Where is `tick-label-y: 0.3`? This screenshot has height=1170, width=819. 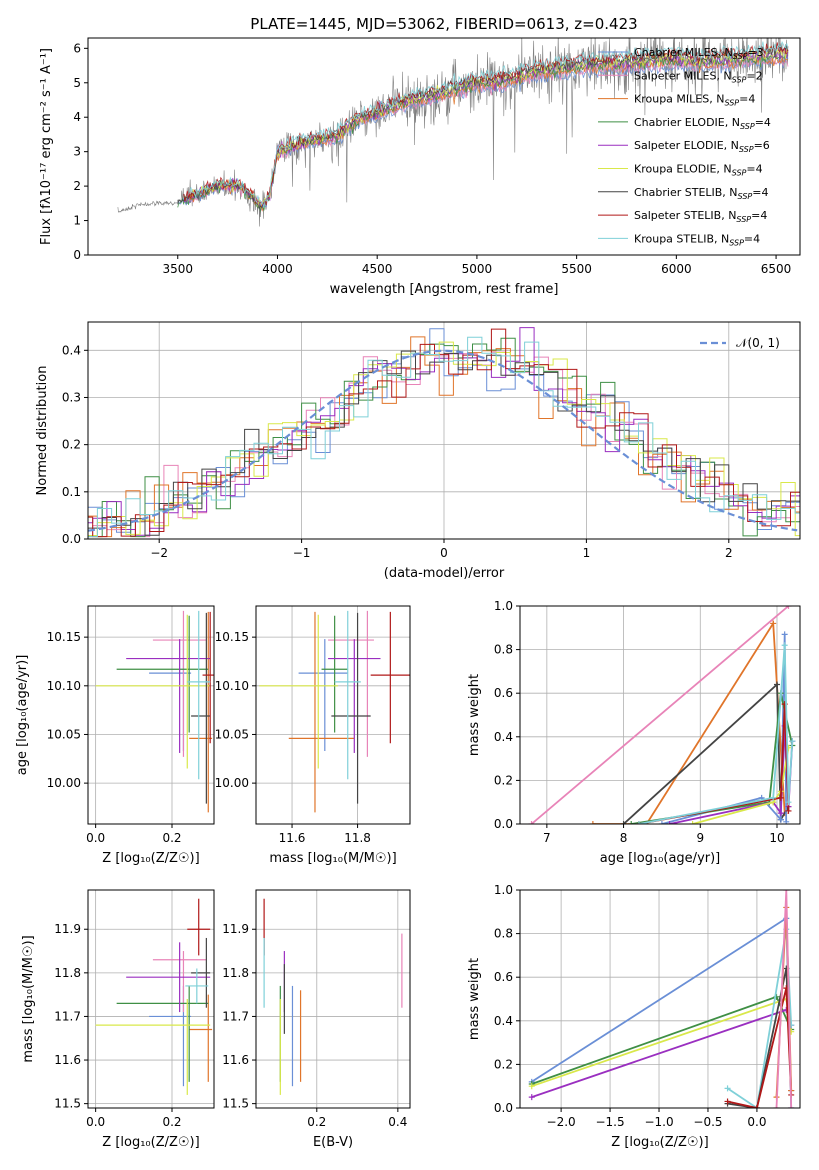
tick-label-y: 0.3 is located at coordinates (71, 397).